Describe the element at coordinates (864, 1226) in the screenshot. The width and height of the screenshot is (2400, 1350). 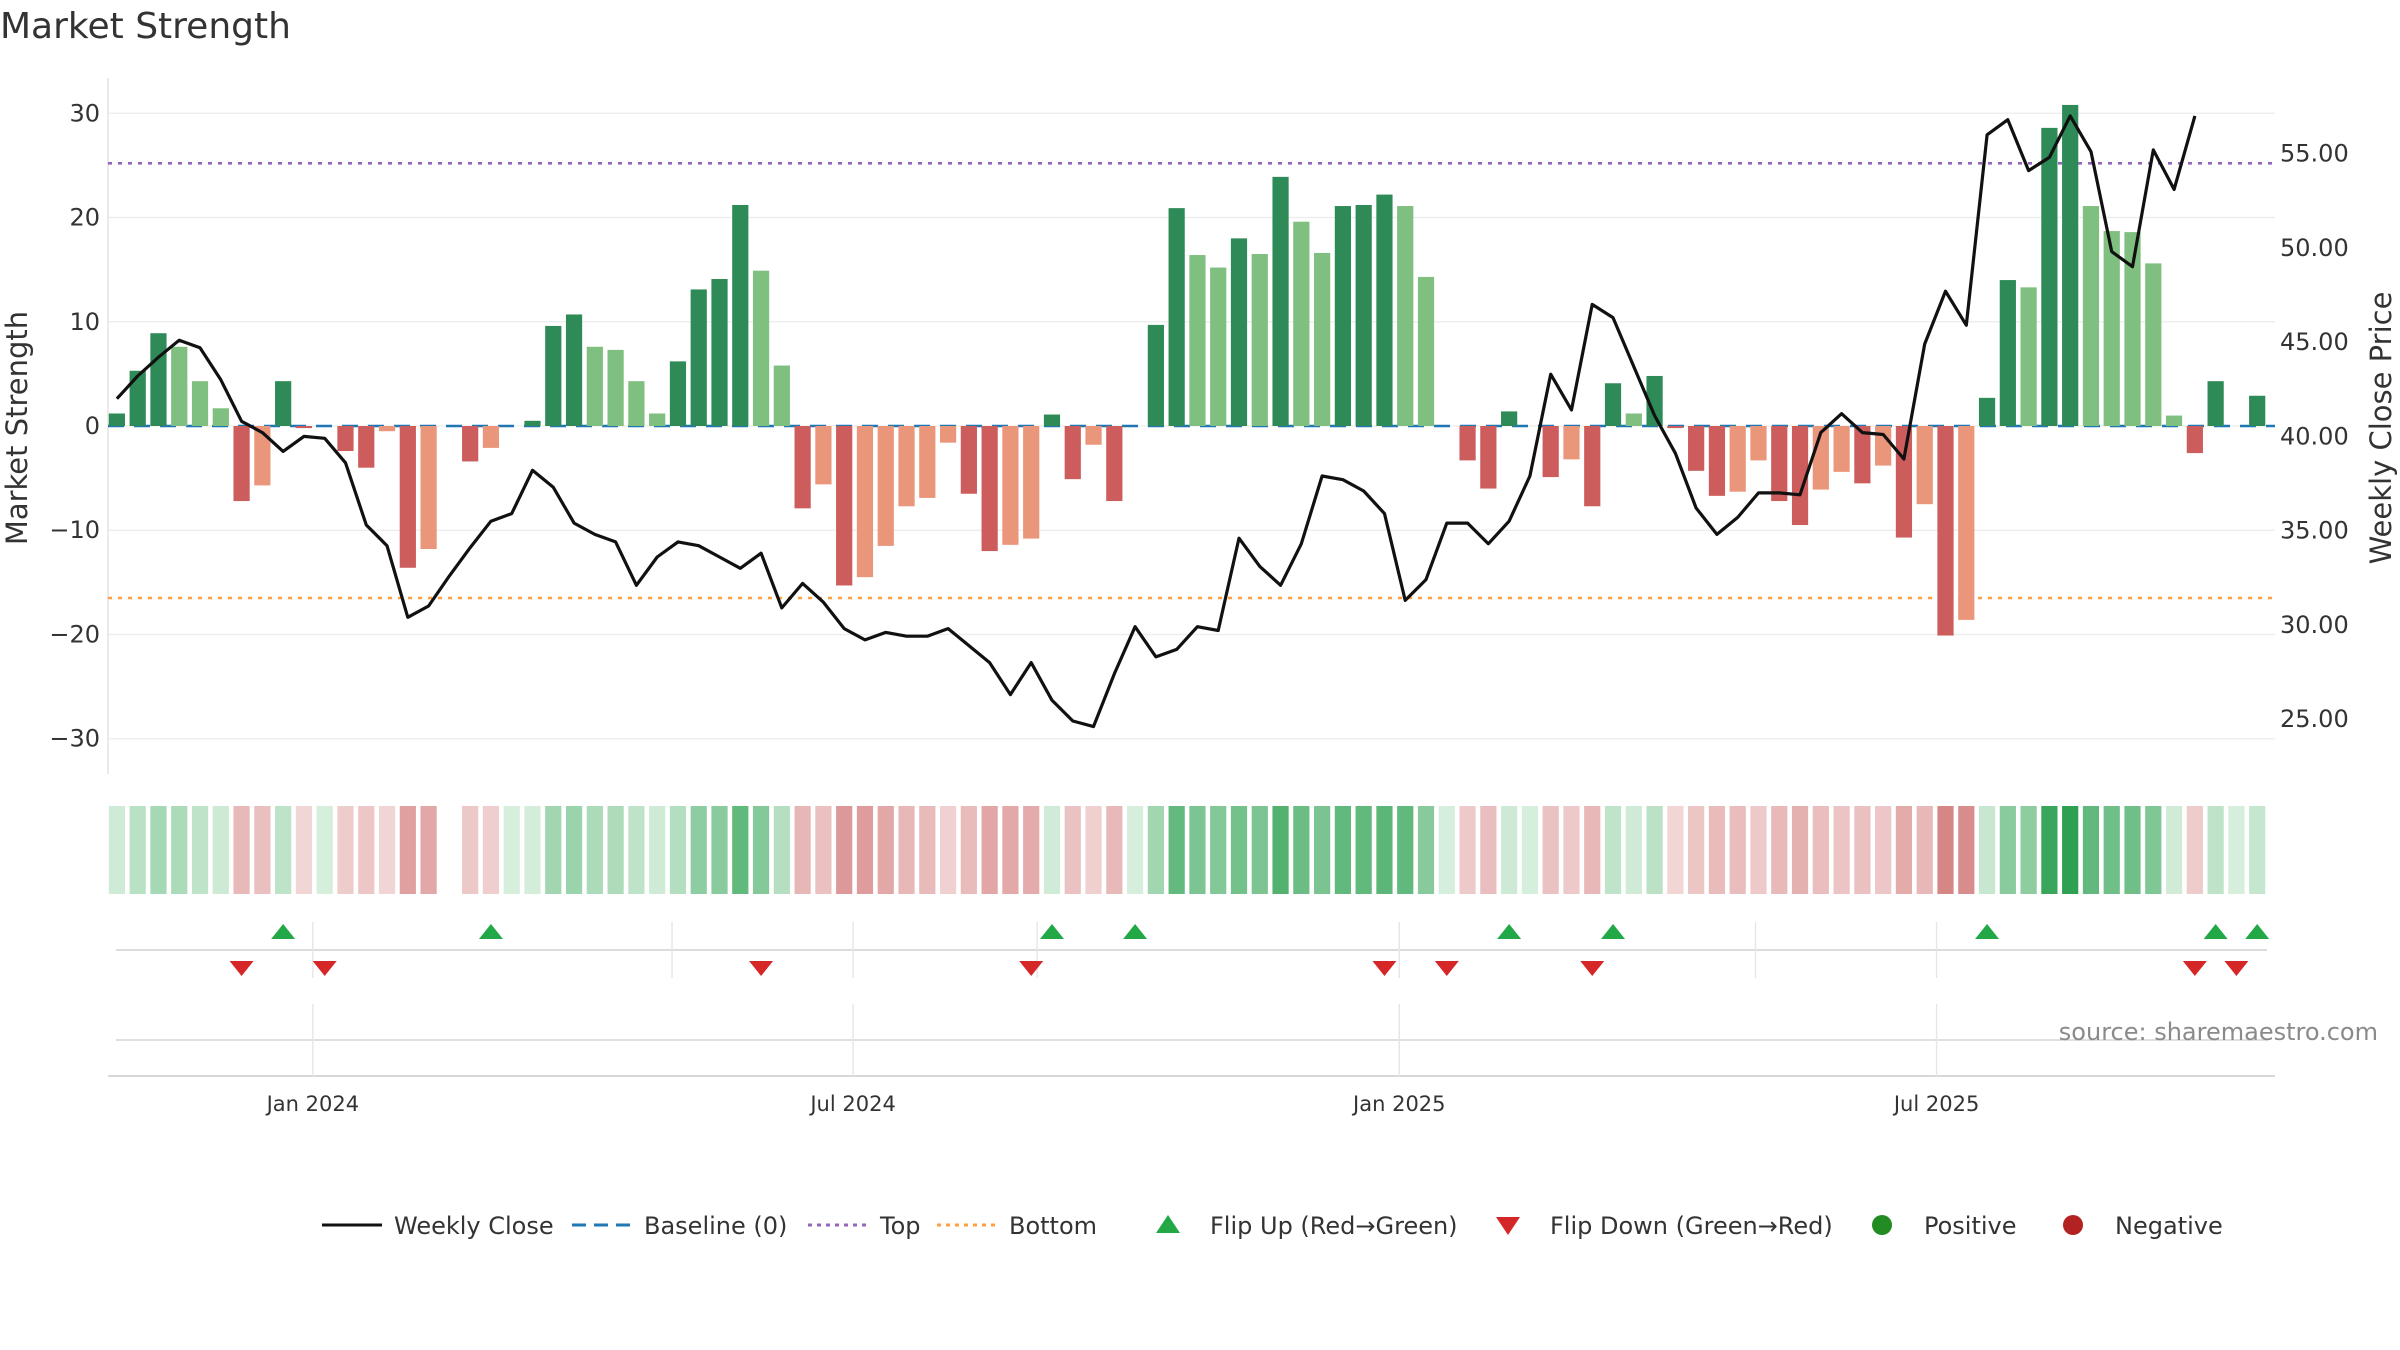
I see `legend-item: Top` at that location.